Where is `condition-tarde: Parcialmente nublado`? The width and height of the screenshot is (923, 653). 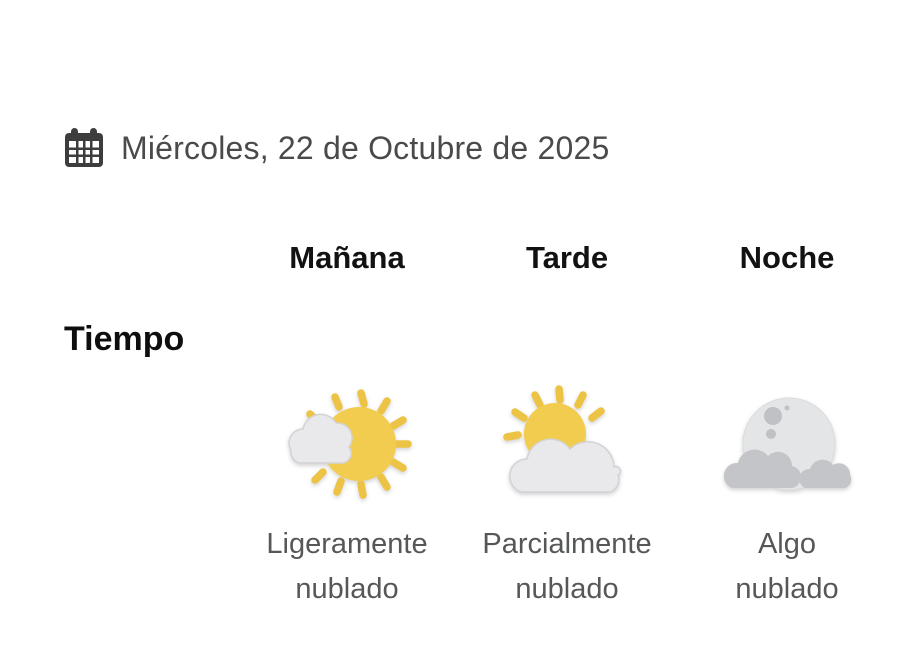
condition-tarde: Parcialmente nublado is located at coordinates (567, 567).